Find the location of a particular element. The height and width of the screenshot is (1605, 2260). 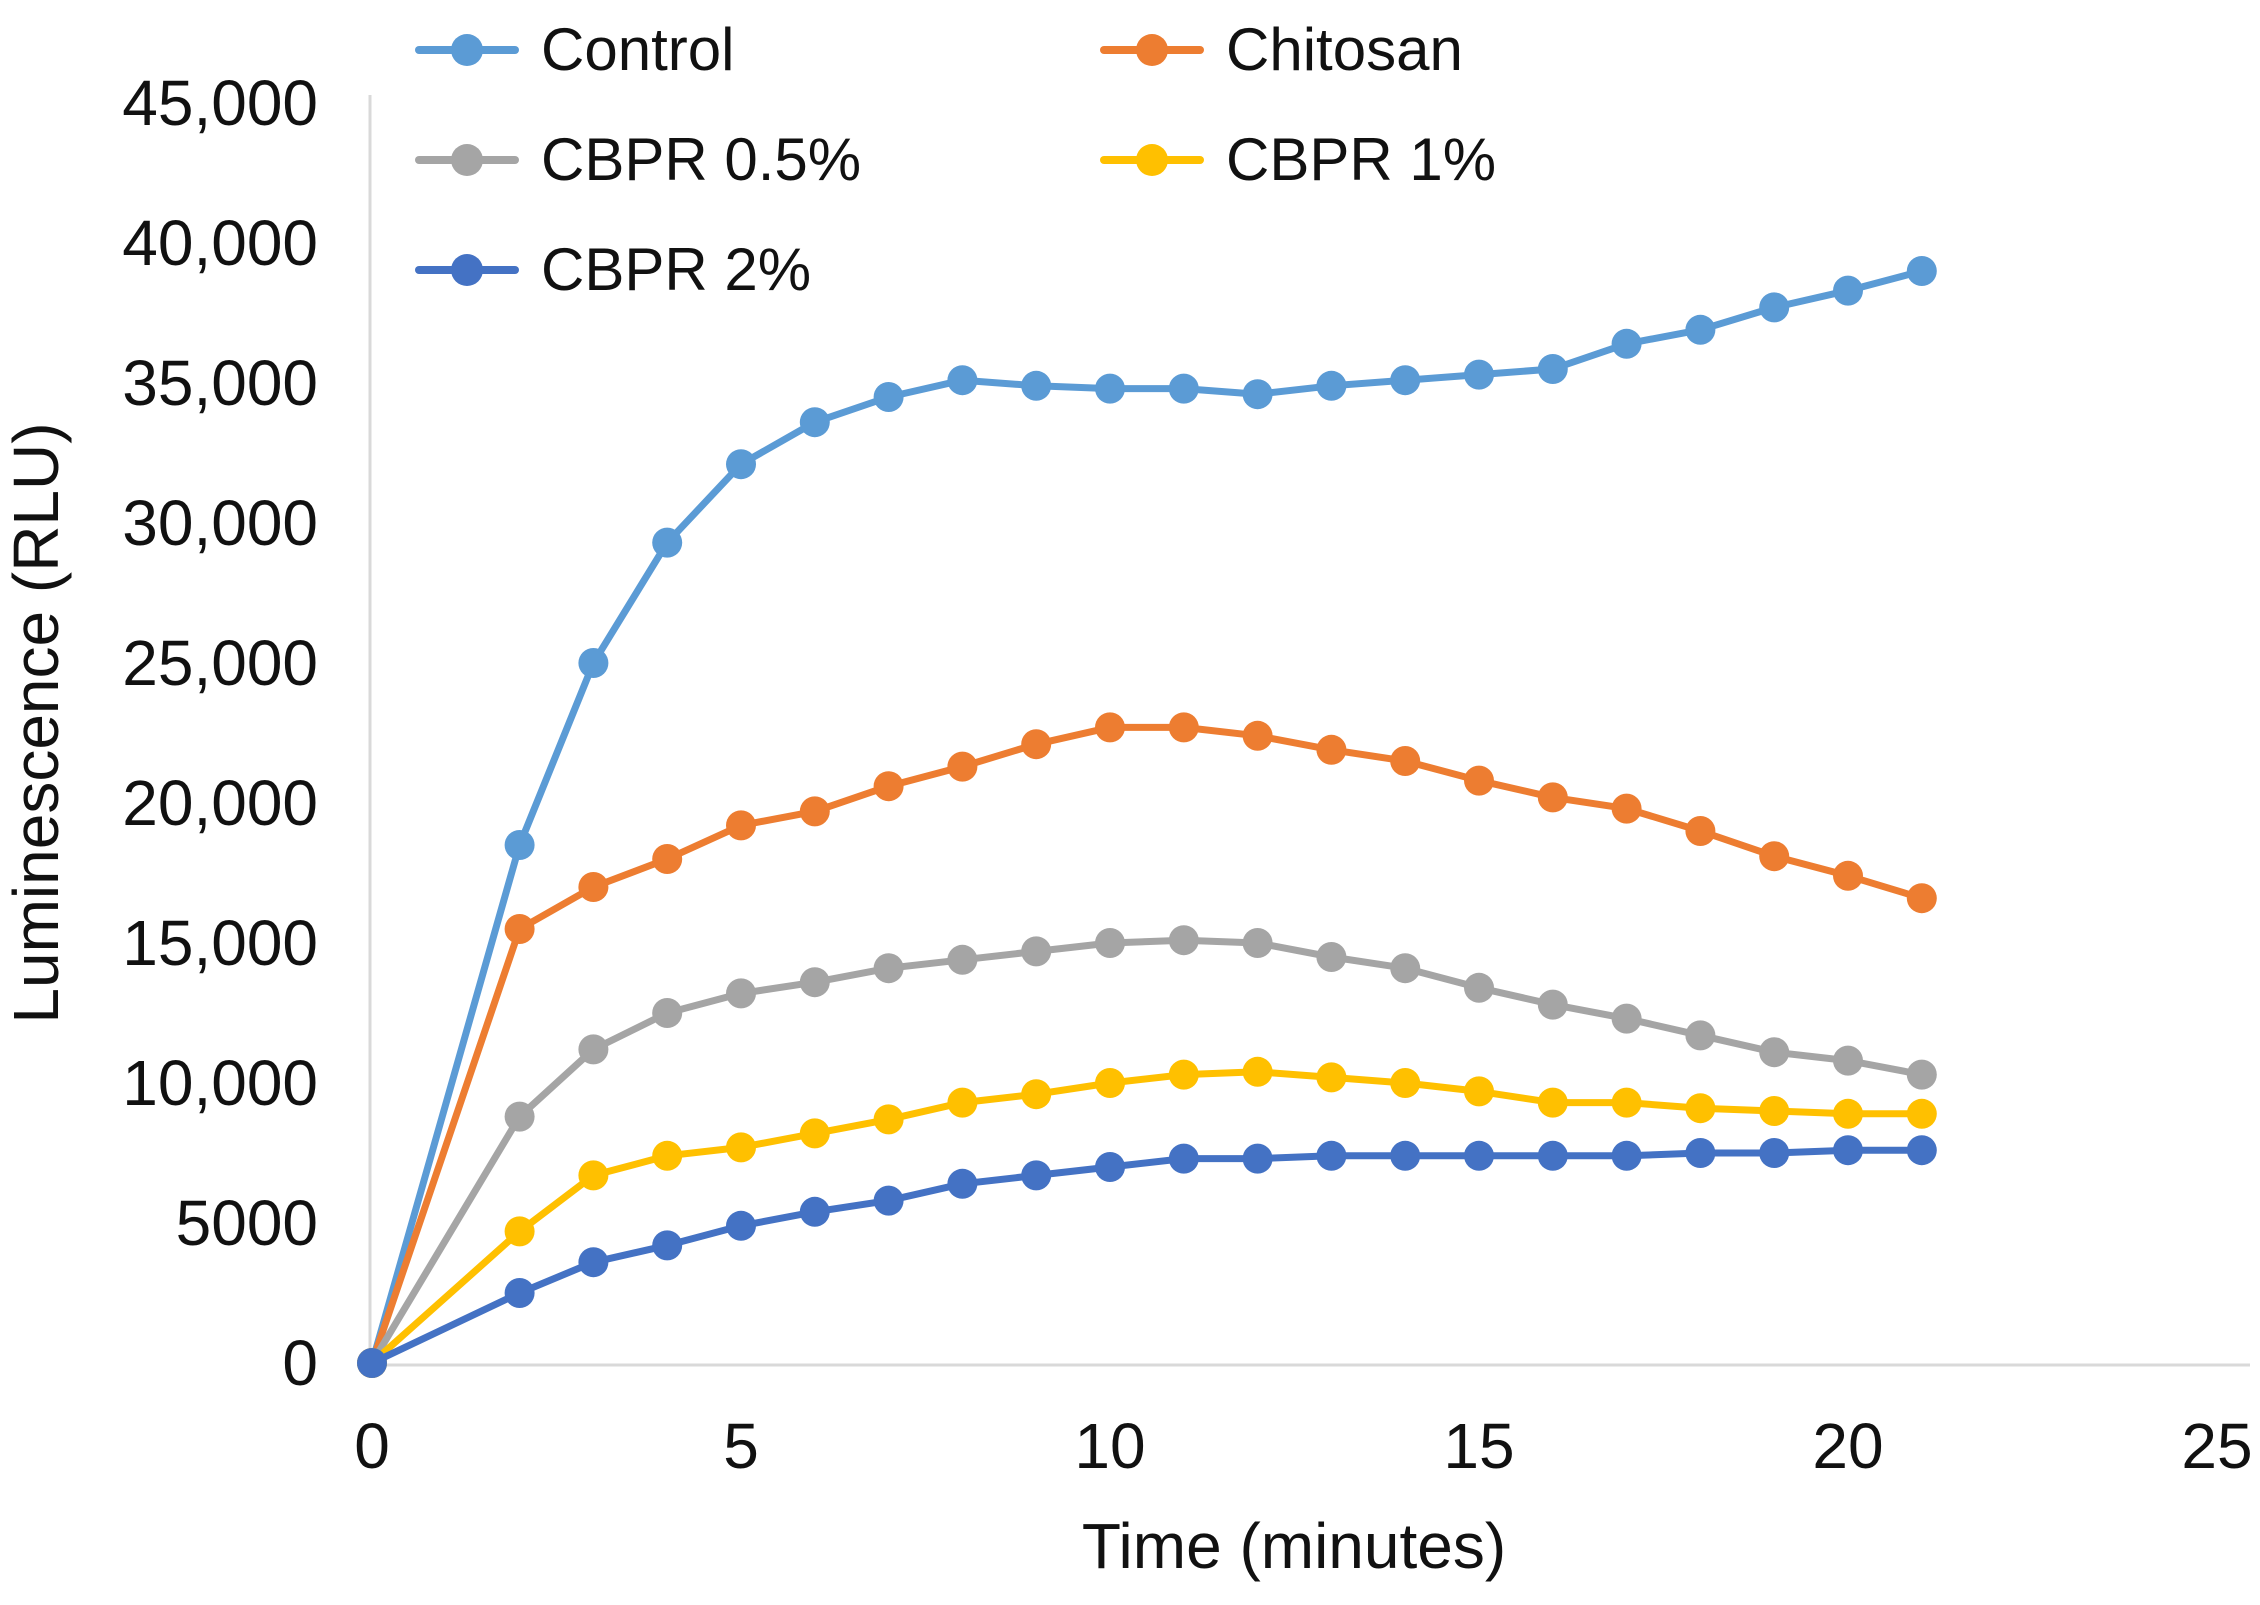

x-tick-label: 0 is located at coordinates (372, 1446).